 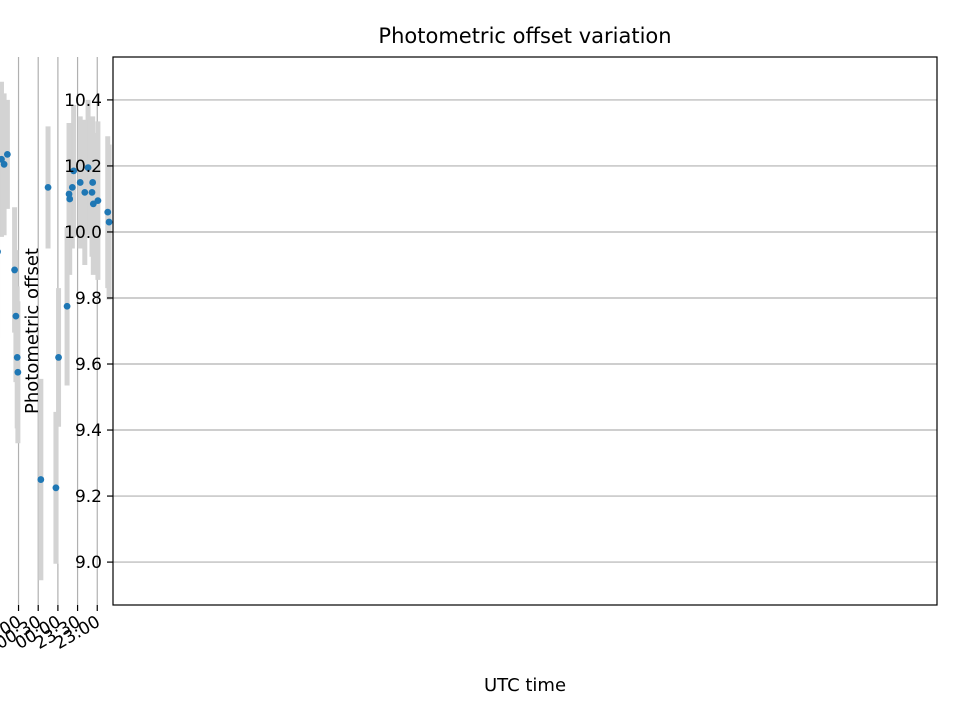 I want to click on y-tick-label: 9.0, so click(x=88, y=563).